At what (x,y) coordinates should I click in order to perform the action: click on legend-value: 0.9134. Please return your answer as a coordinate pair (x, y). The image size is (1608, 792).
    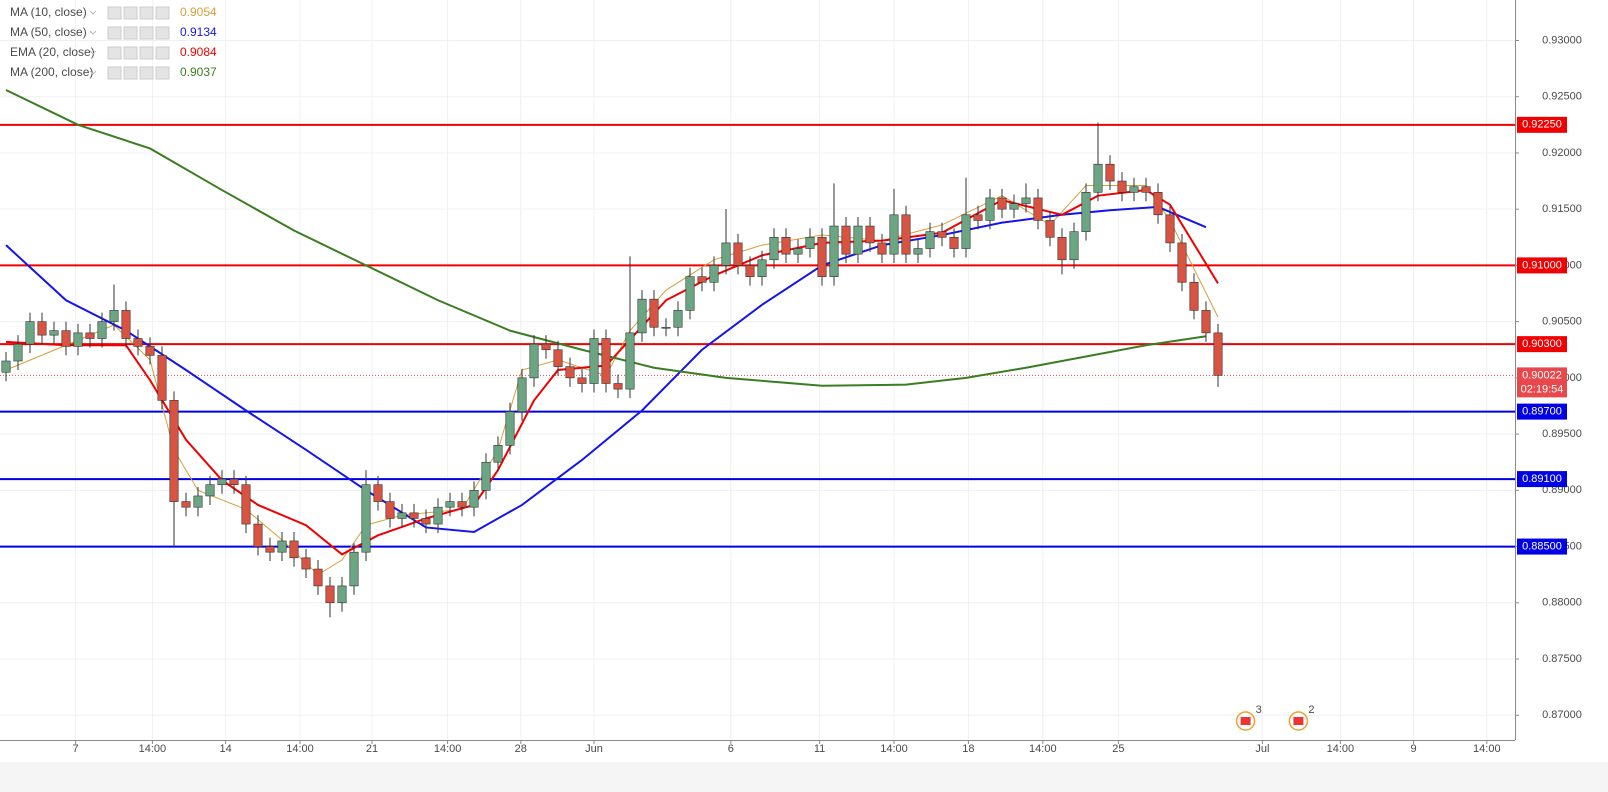
    Looking at the image, I should click on (198, 32).